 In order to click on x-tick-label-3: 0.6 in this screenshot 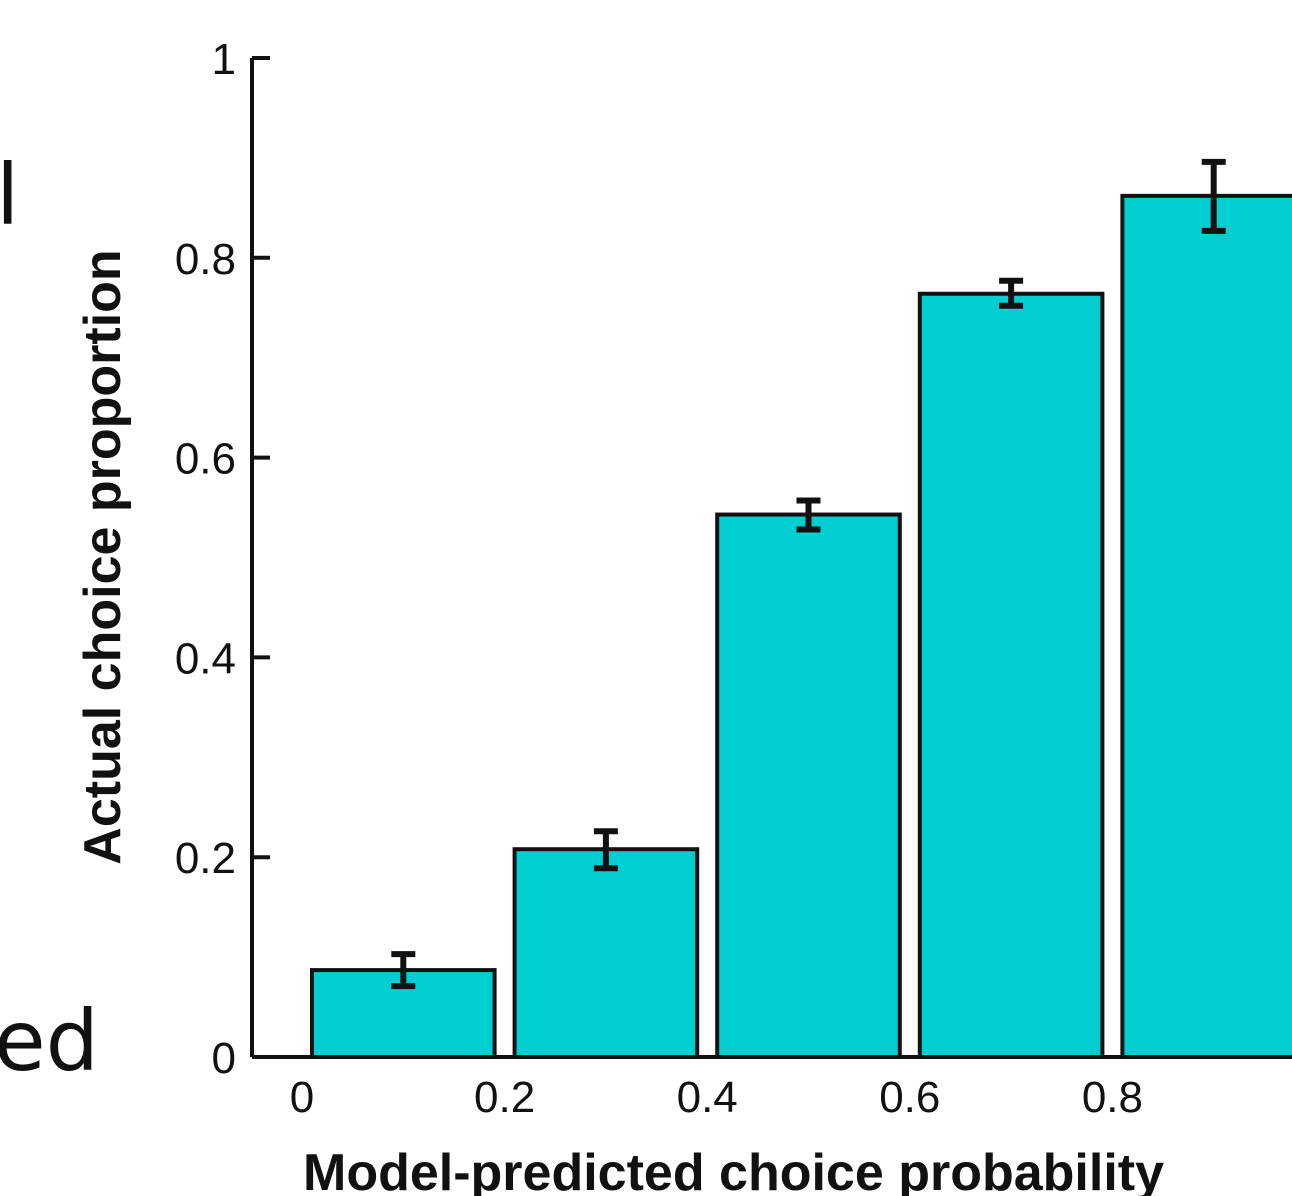, I will do `click(909, 1097)`.